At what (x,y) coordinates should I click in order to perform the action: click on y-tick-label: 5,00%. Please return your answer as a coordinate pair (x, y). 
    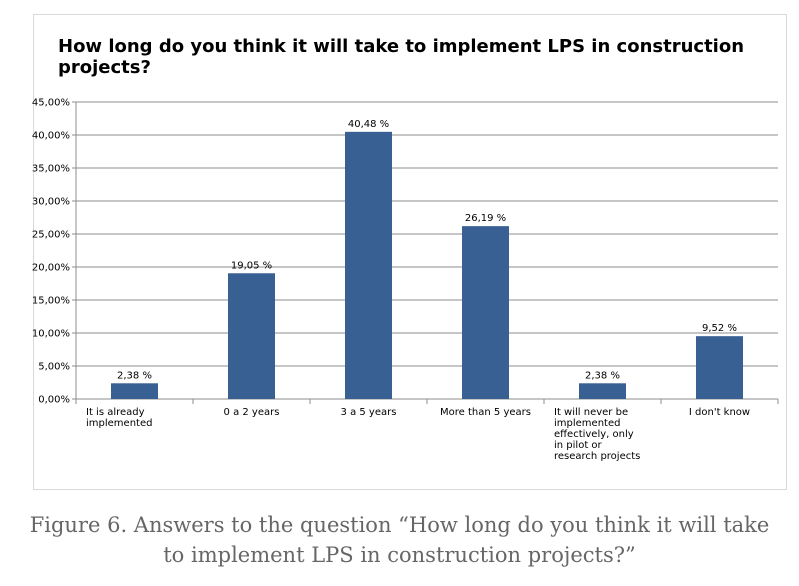
    Looking at the image, I should click on (54, 367).